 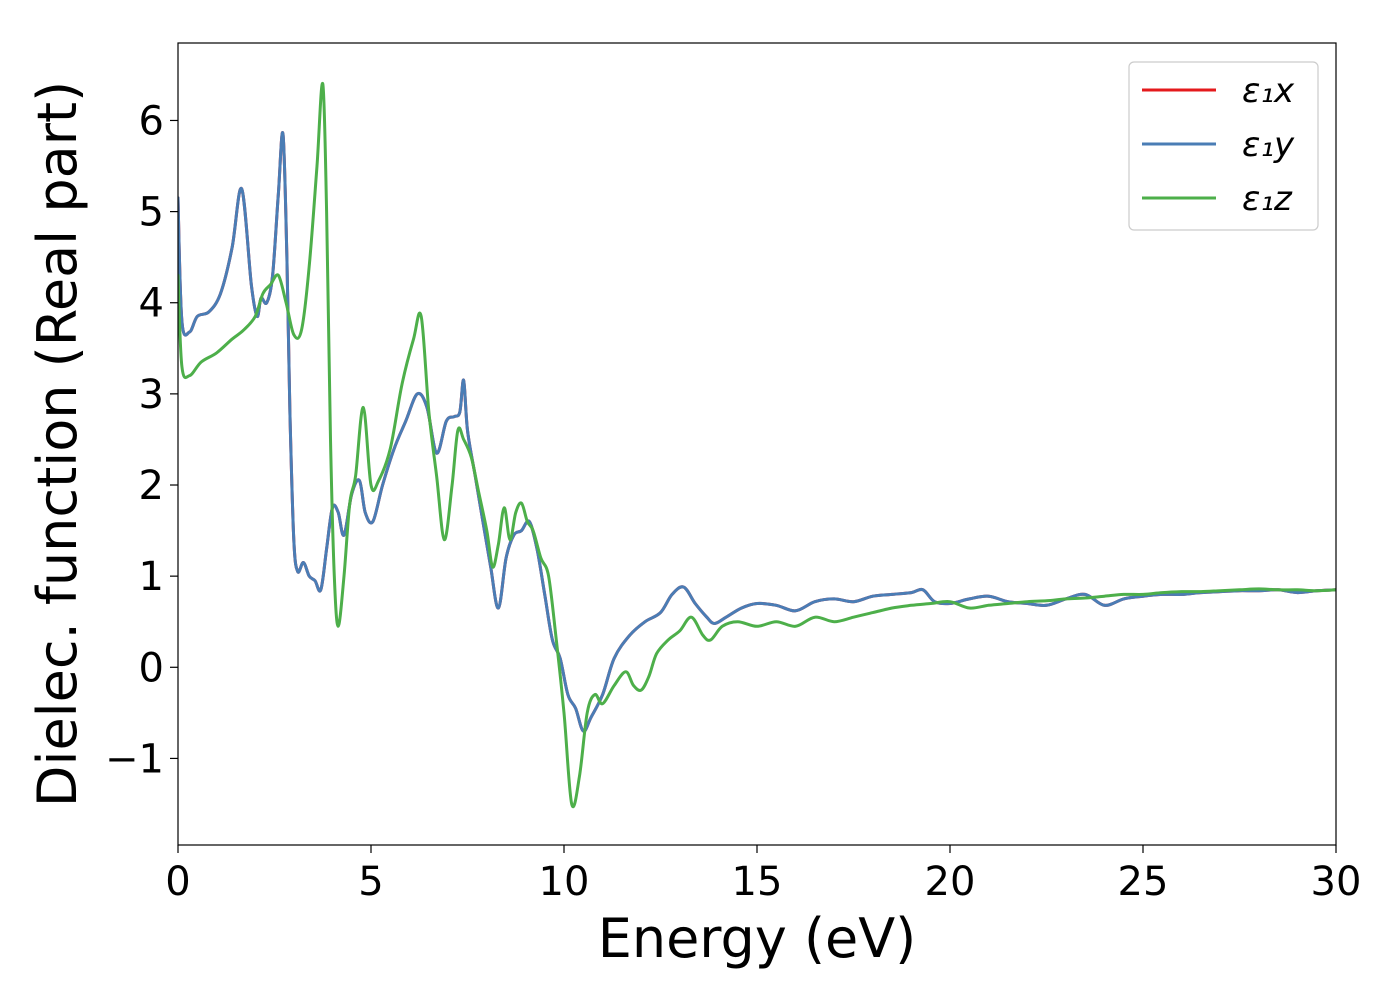 I want to click on y-axis-label: Dielec. function (Real part), so click(x=57, y=444).